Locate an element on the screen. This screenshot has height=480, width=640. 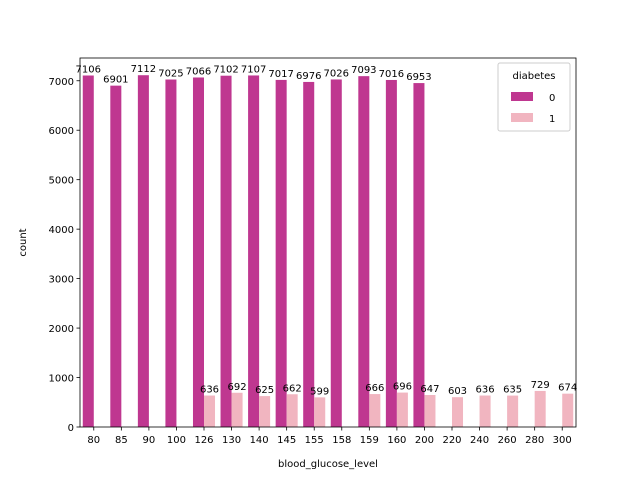
data-label-1-159: 666 is located at coordinates (374, 388).